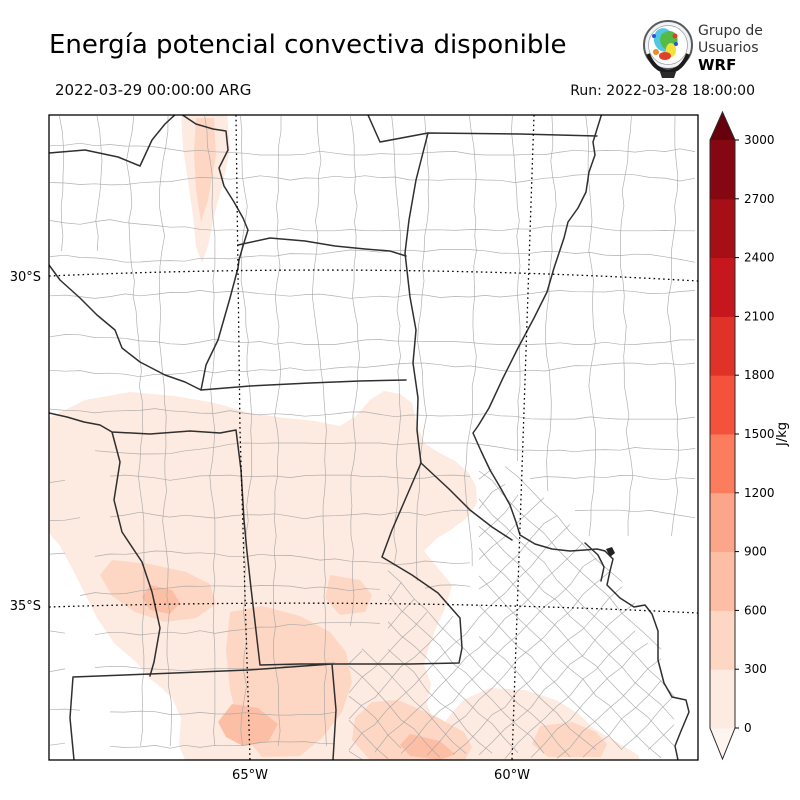 This screenshot has height=800, width=800. I want to click on wrf-users-group-logo: Grupo de Usuarios WRF, so click(703, 49).